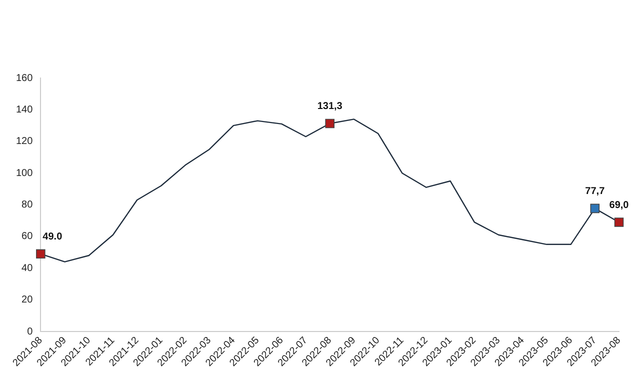 This screenshot has height=380, width=641. What do you see at coordinates (25, 78) in the screenshot?
I see `y-tick-label: 160` at bounding box center [25, 78].